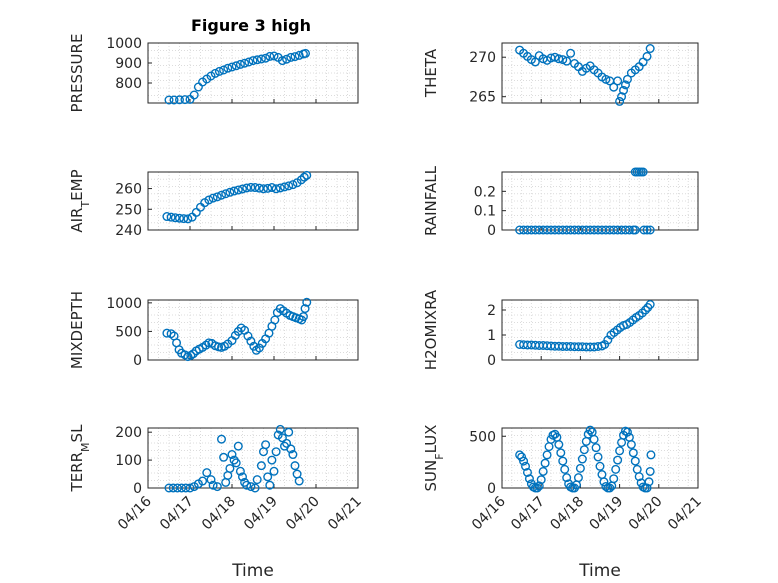  What do you see at coordinates (77, 472) in the screenshot?
I see `y-axis-label-main: TERR` at bounding box center [77, 472].